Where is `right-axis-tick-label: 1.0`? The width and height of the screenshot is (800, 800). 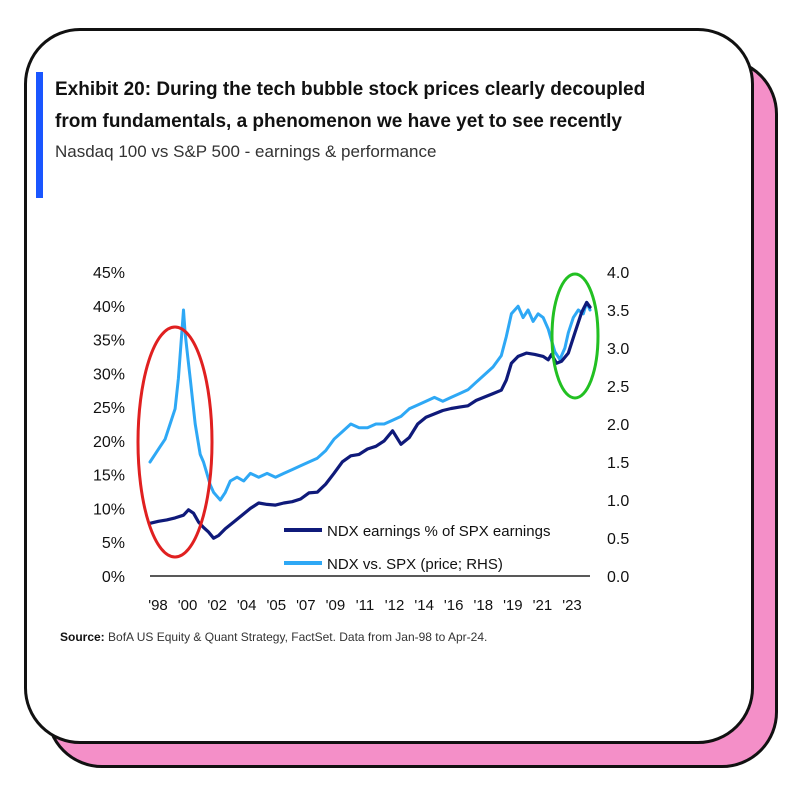
right-axis-tick-label: 1.0 is located at coordinates (618, 501).